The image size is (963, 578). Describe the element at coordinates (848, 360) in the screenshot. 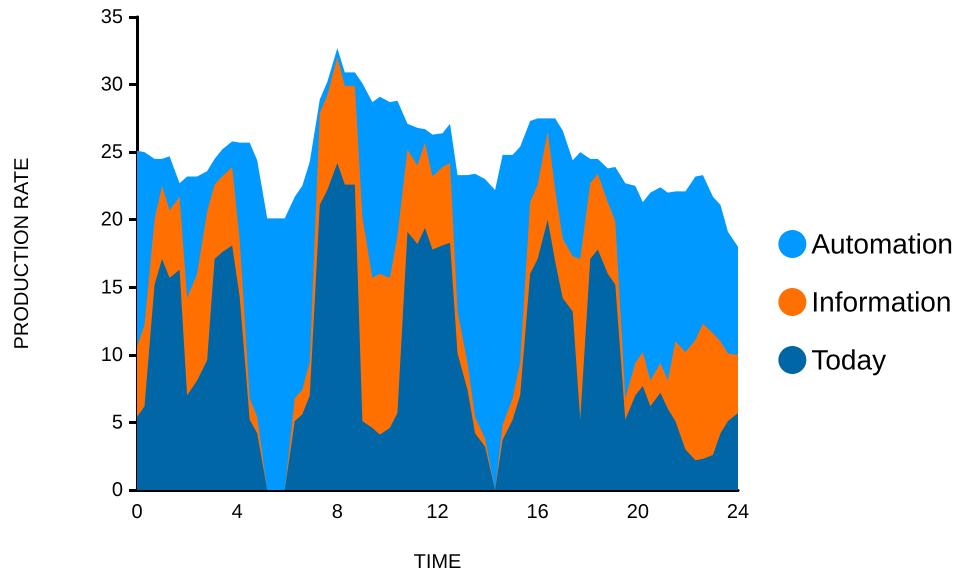

I see `legend-label: Today` at that location.